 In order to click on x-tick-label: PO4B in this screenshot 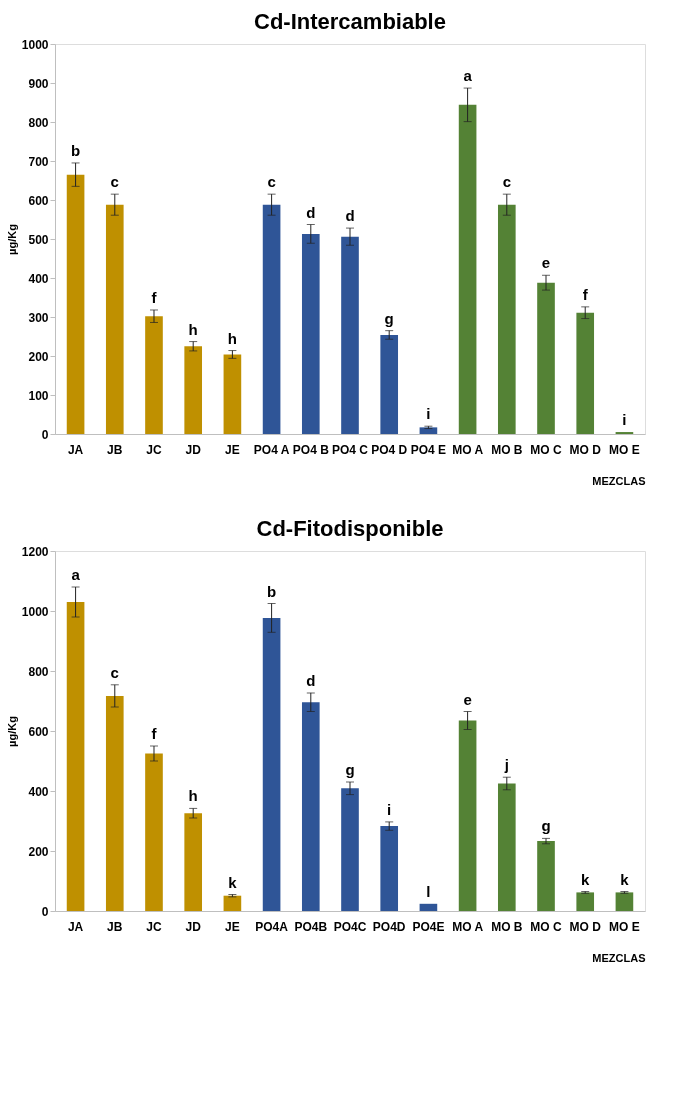, I will do `click(311, 926)`.